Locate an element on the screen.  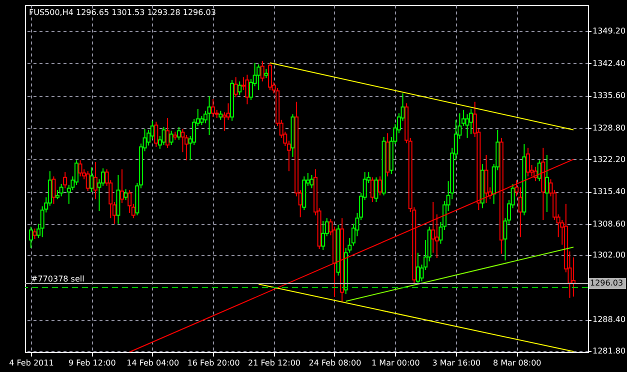
chart-title: FUS500,H4 1296.65 1301.53 1293.28 1296.03 is located at coordinates (122, 12).